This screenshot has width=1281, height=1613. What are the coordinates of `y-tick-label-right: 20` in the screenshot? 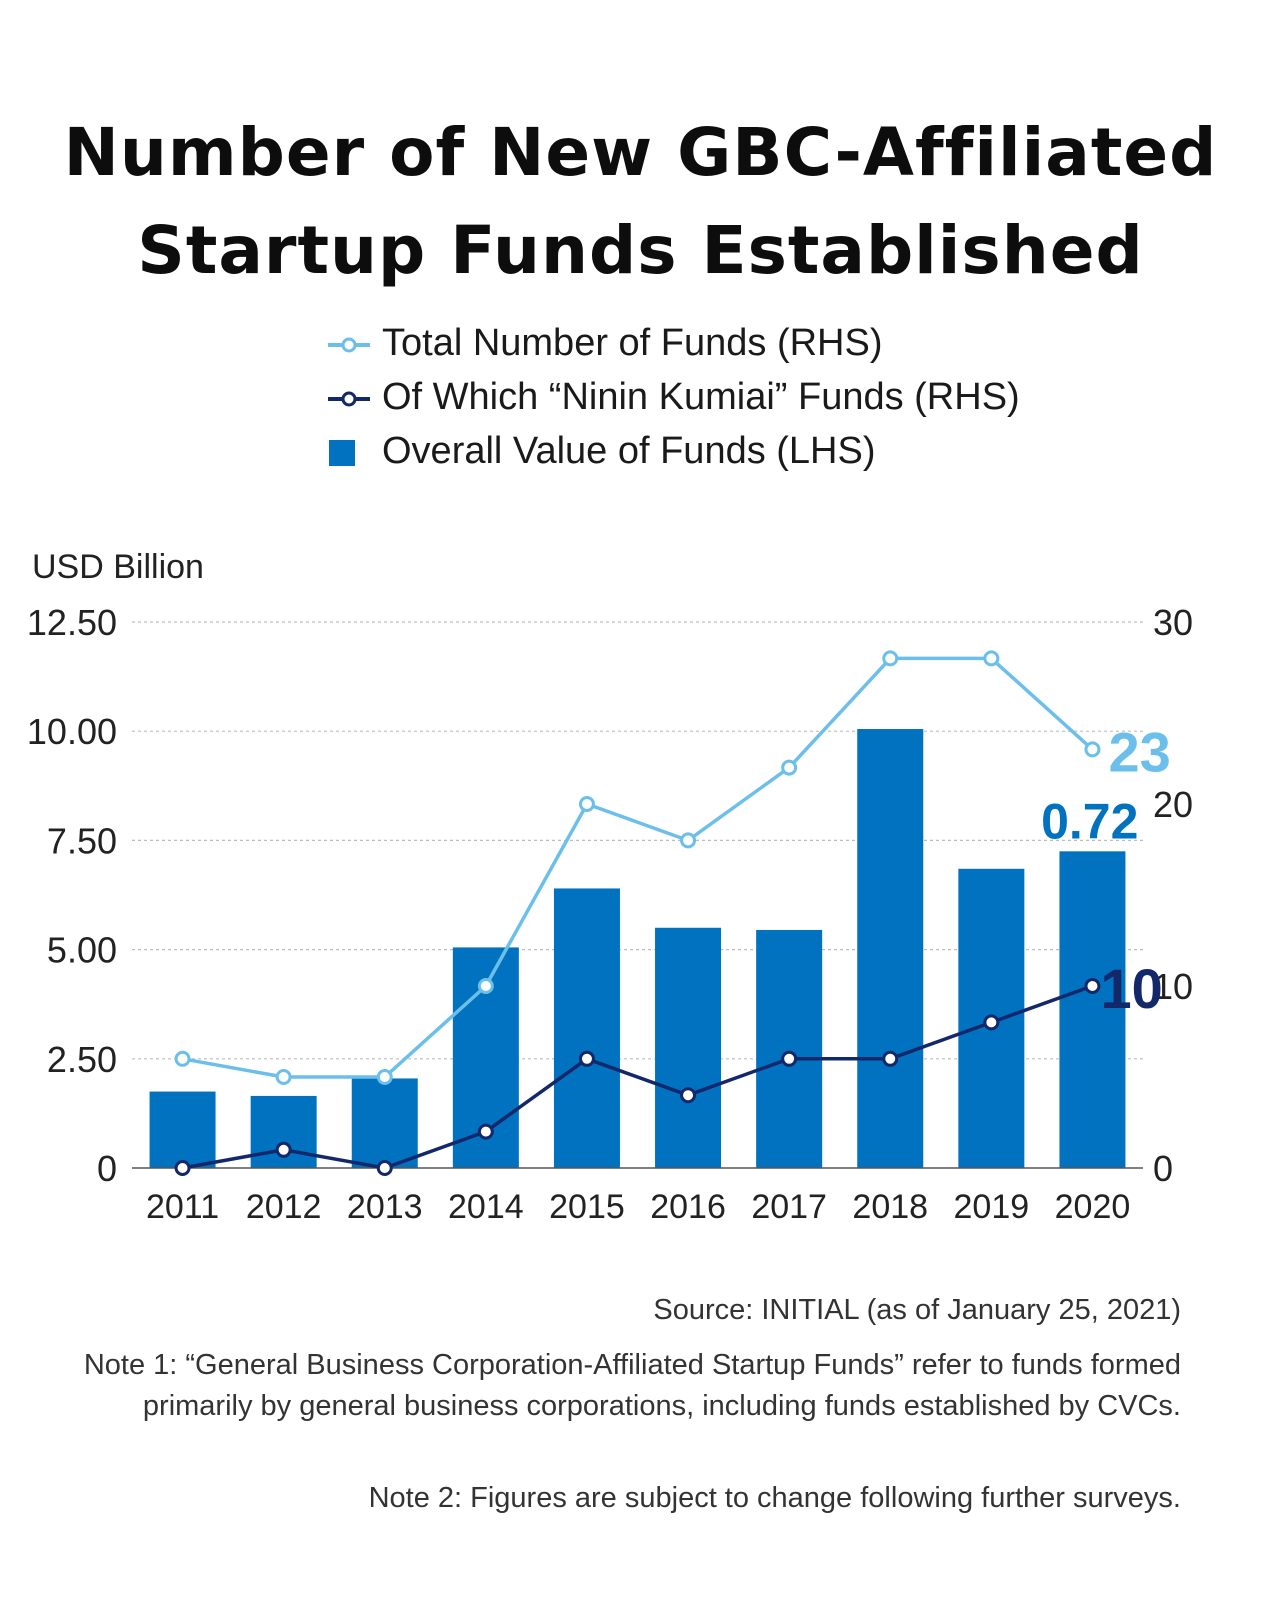 It's located at (1173, 804).